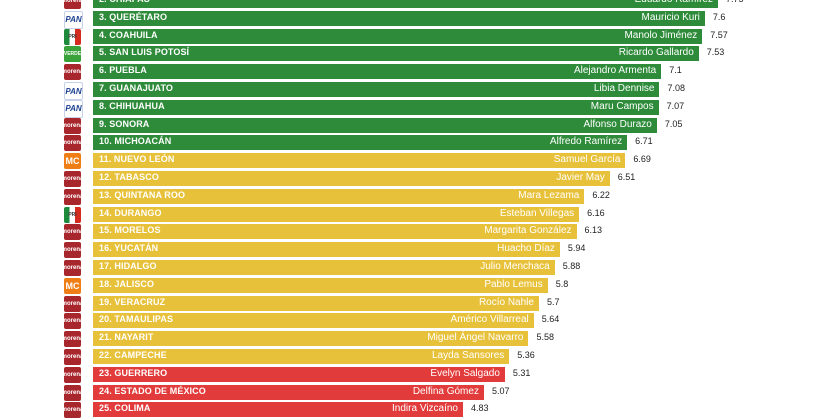 This screenshot has height=419, width=828. I want to click on score-label: 5.31, so click(521, 372).